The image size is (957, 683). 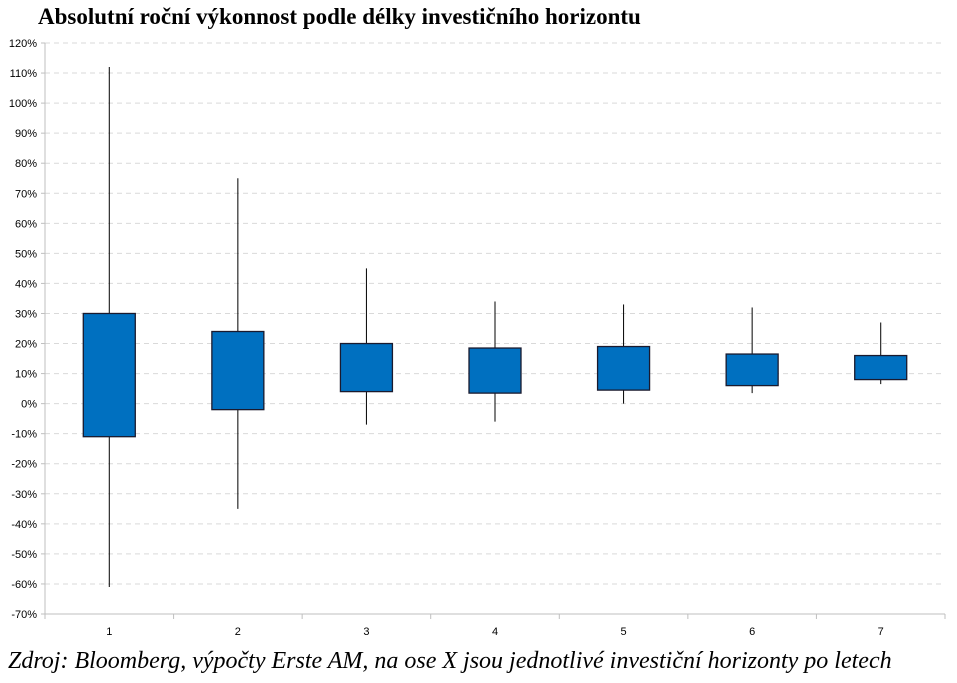 What do you see at coordinates (23, 104) in the screenshot?
I see `y-tick-label: 100%` at bounding box center [23, 104].